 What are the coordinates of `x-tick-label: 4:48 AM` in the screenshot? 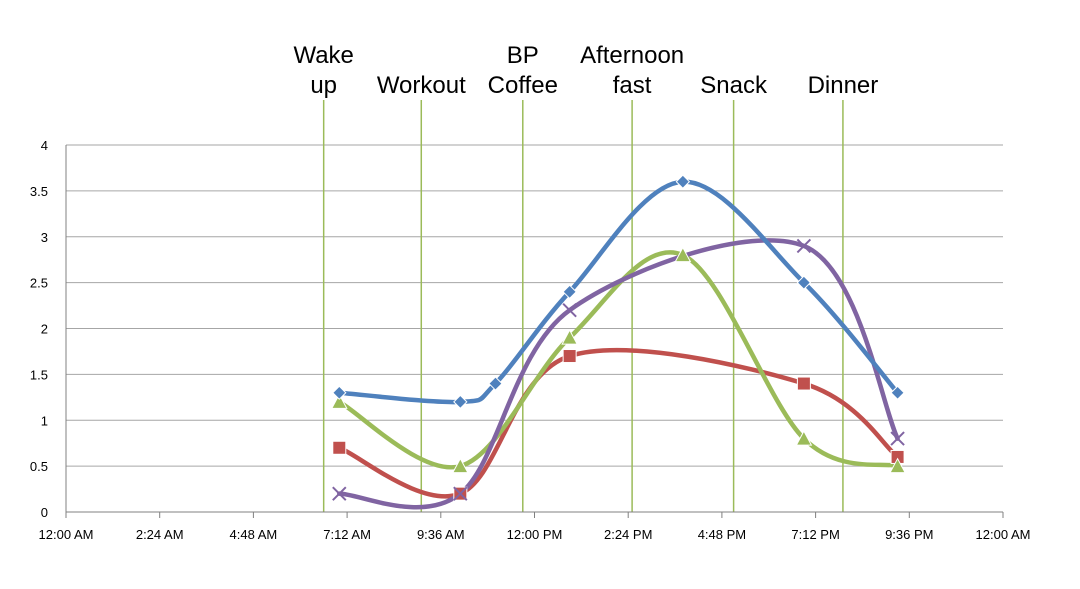 It's located at (254, 534).